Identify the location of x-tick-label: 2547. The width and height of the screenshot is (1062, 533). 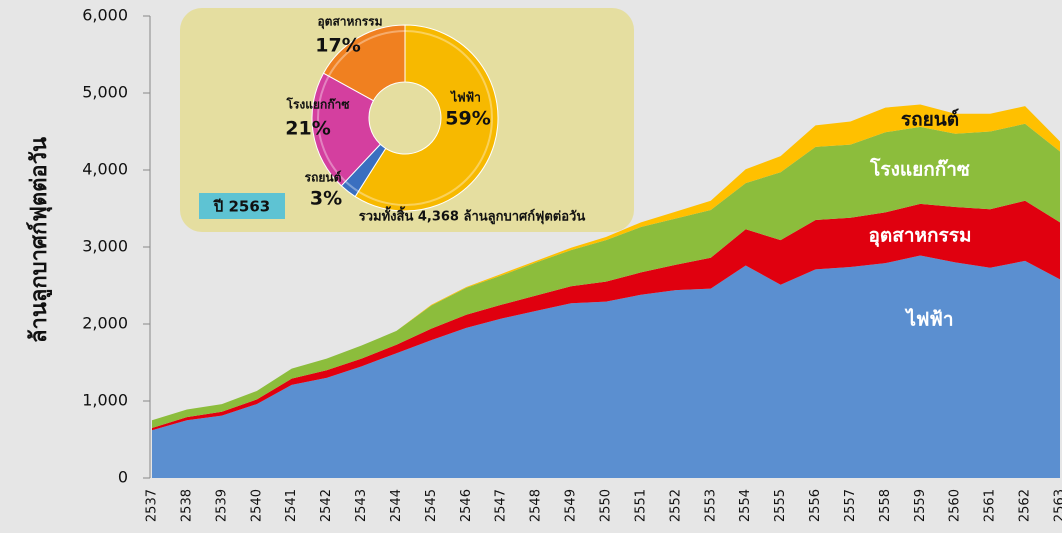
(501, 505).